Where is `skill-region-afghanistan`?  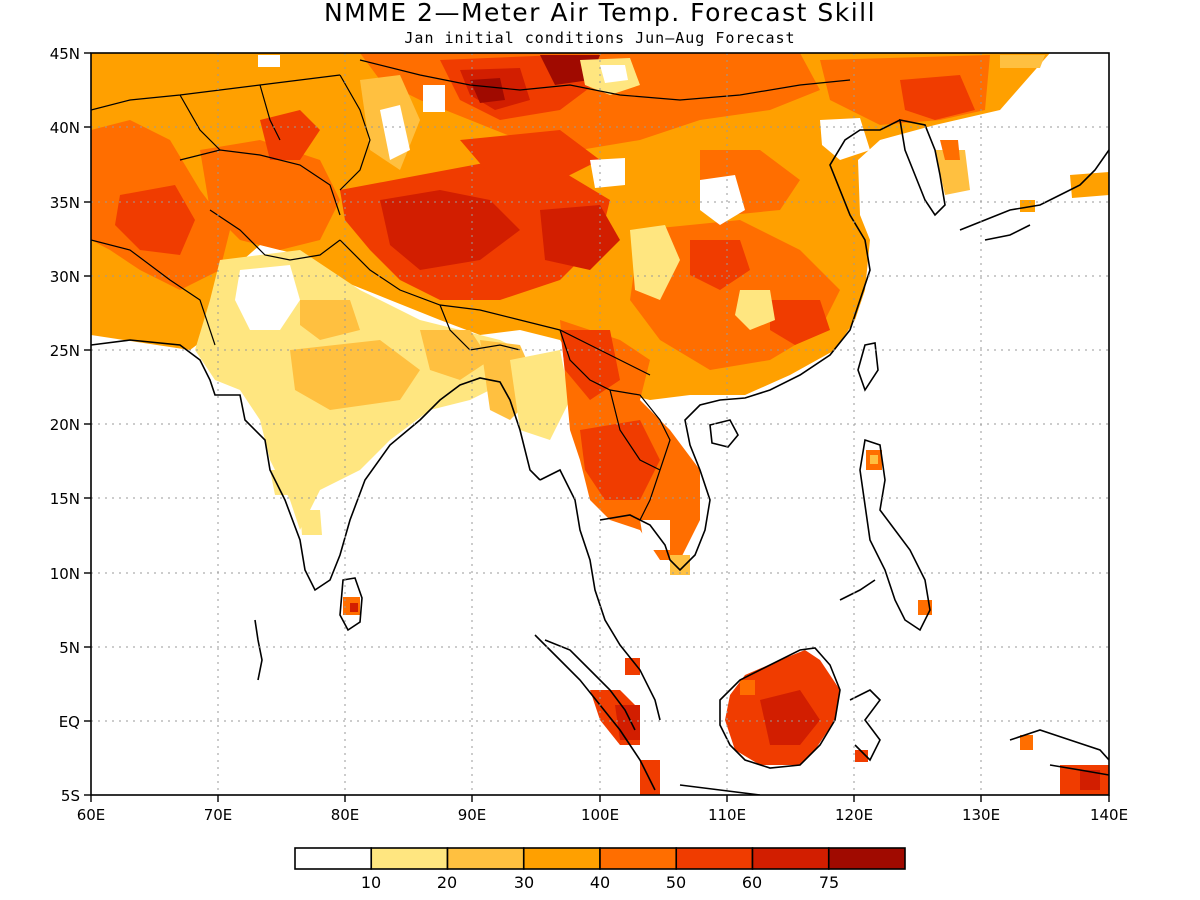 skill-region-afghanistan is located at coordinates (270, 195).